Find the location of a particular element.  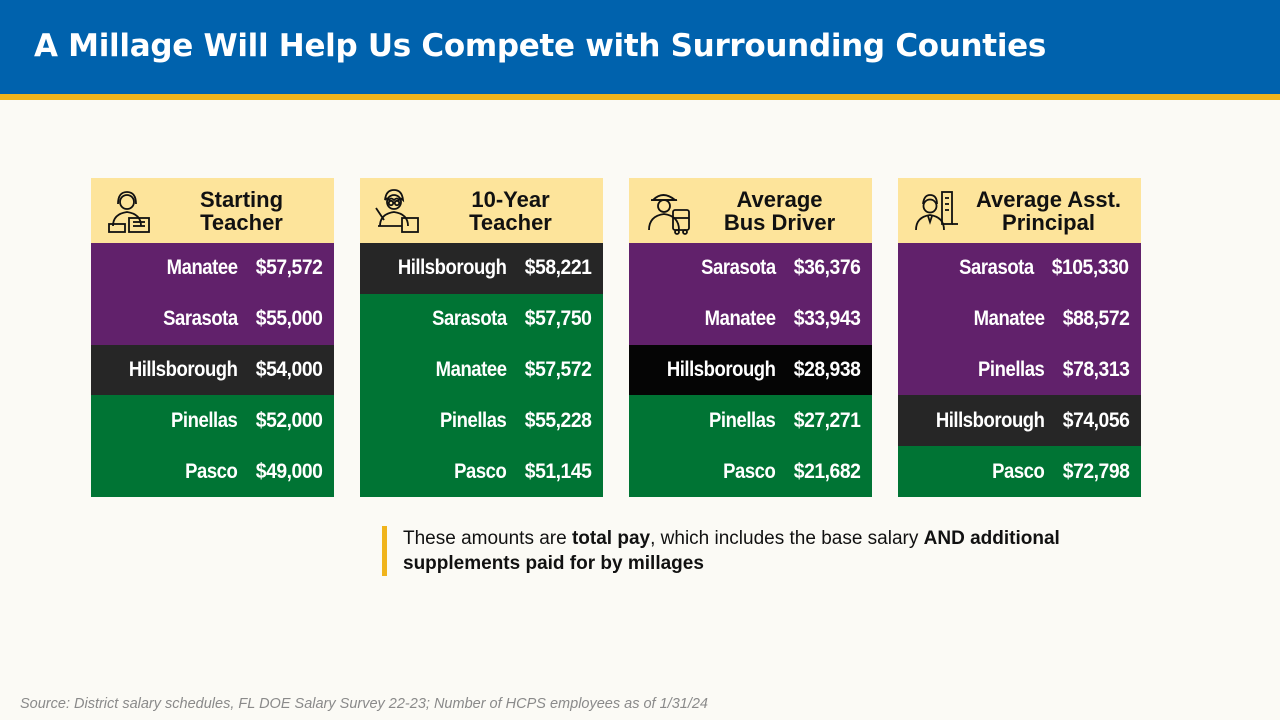

teacher-icon is located at coordinates (129, 212).